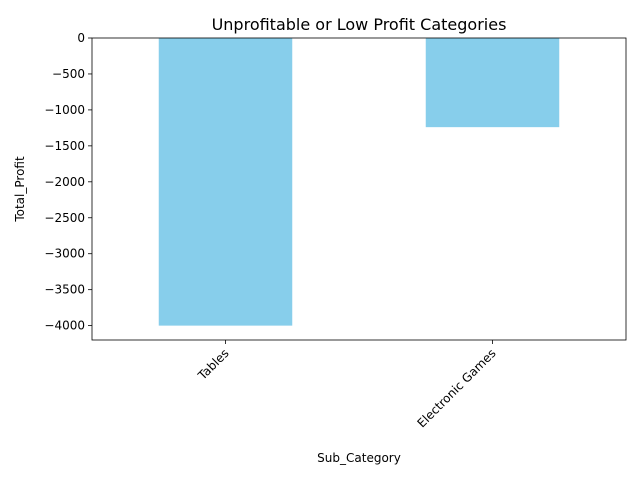  I want to click on bar-electronic-games, so click(492, 83).